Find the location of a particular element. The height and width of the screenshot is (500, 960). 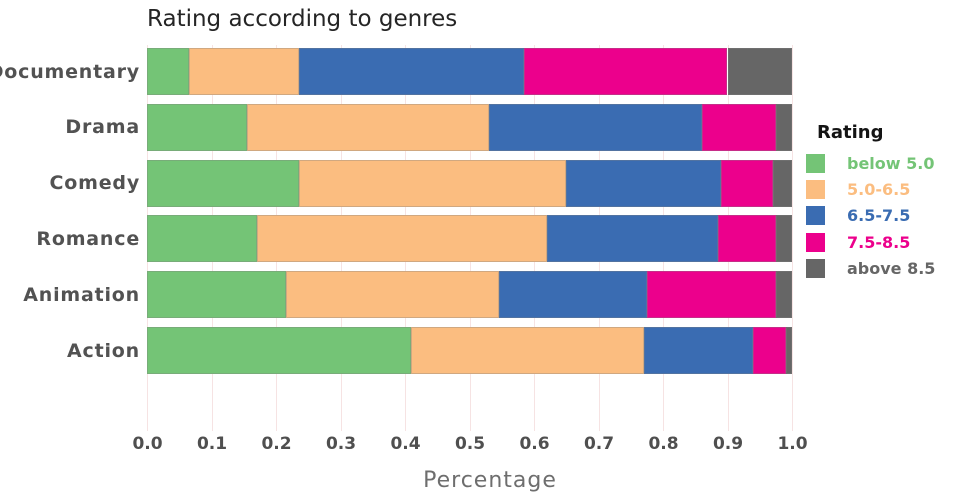

legend-item: 7.5-8.5 is located at coordinates (870, 242).